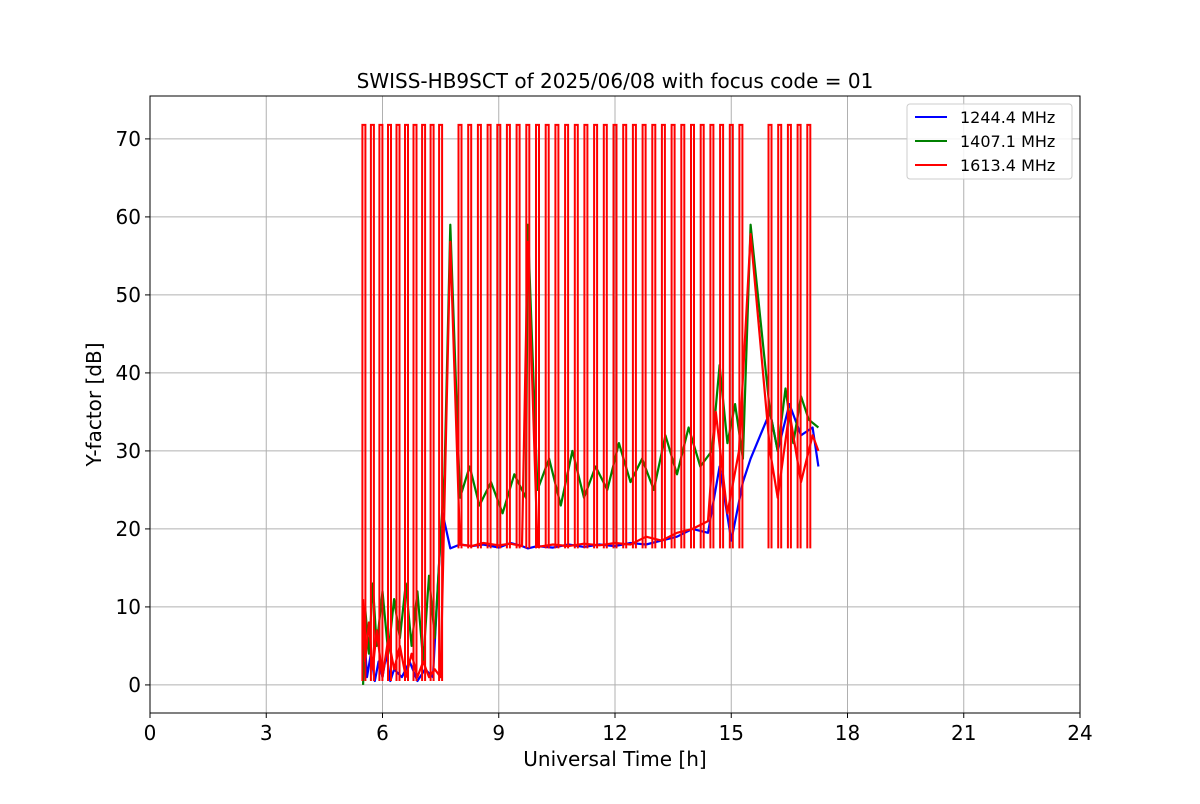 The width and height of the screenshot is (1200, 804). What do you see at coordinates (128, 373) in the screenshot?
I see `y-tick-label: 40` at bounding box center [128, 373].